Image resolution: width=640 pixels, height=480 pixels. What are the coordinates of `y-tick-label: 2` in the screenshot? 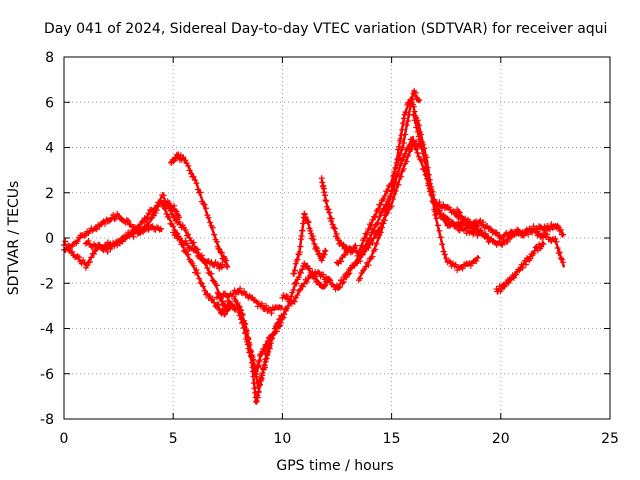 It's located at (49, 194).